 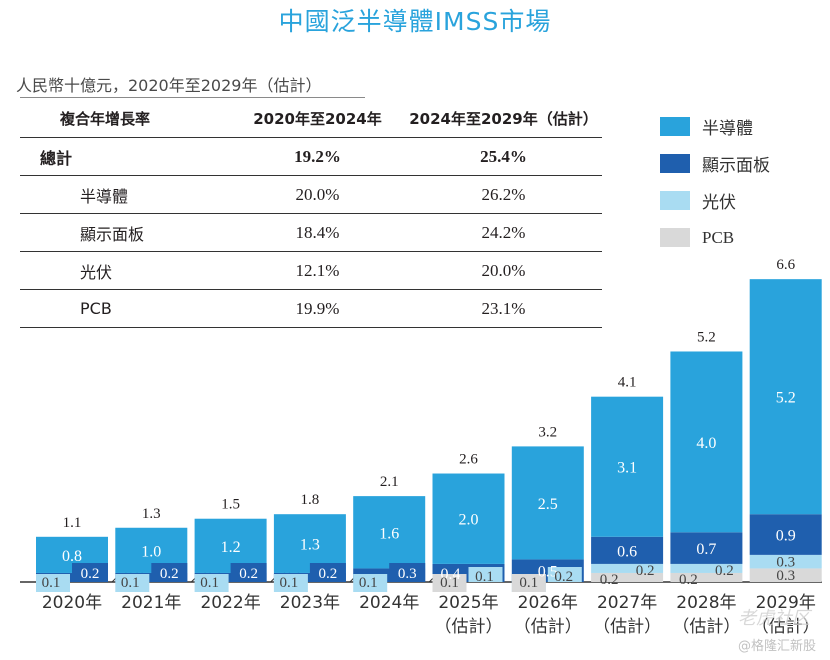 I want to click on x-tick-label: 2029年, so click(x=786, y=603).